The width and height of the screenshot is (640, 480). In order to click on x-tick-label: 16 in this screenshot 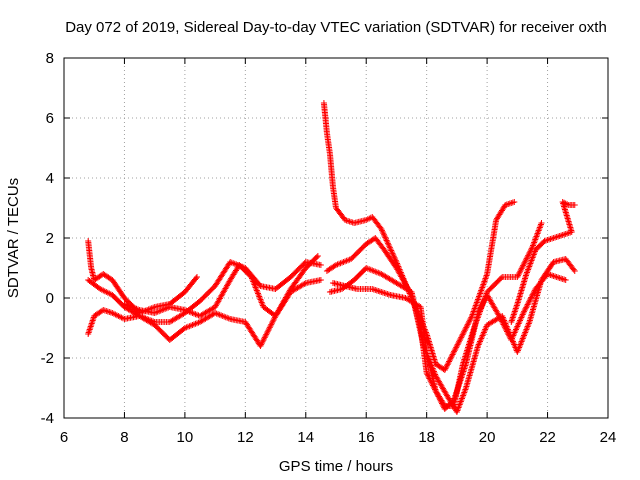, I will do `click(366, 437)`.